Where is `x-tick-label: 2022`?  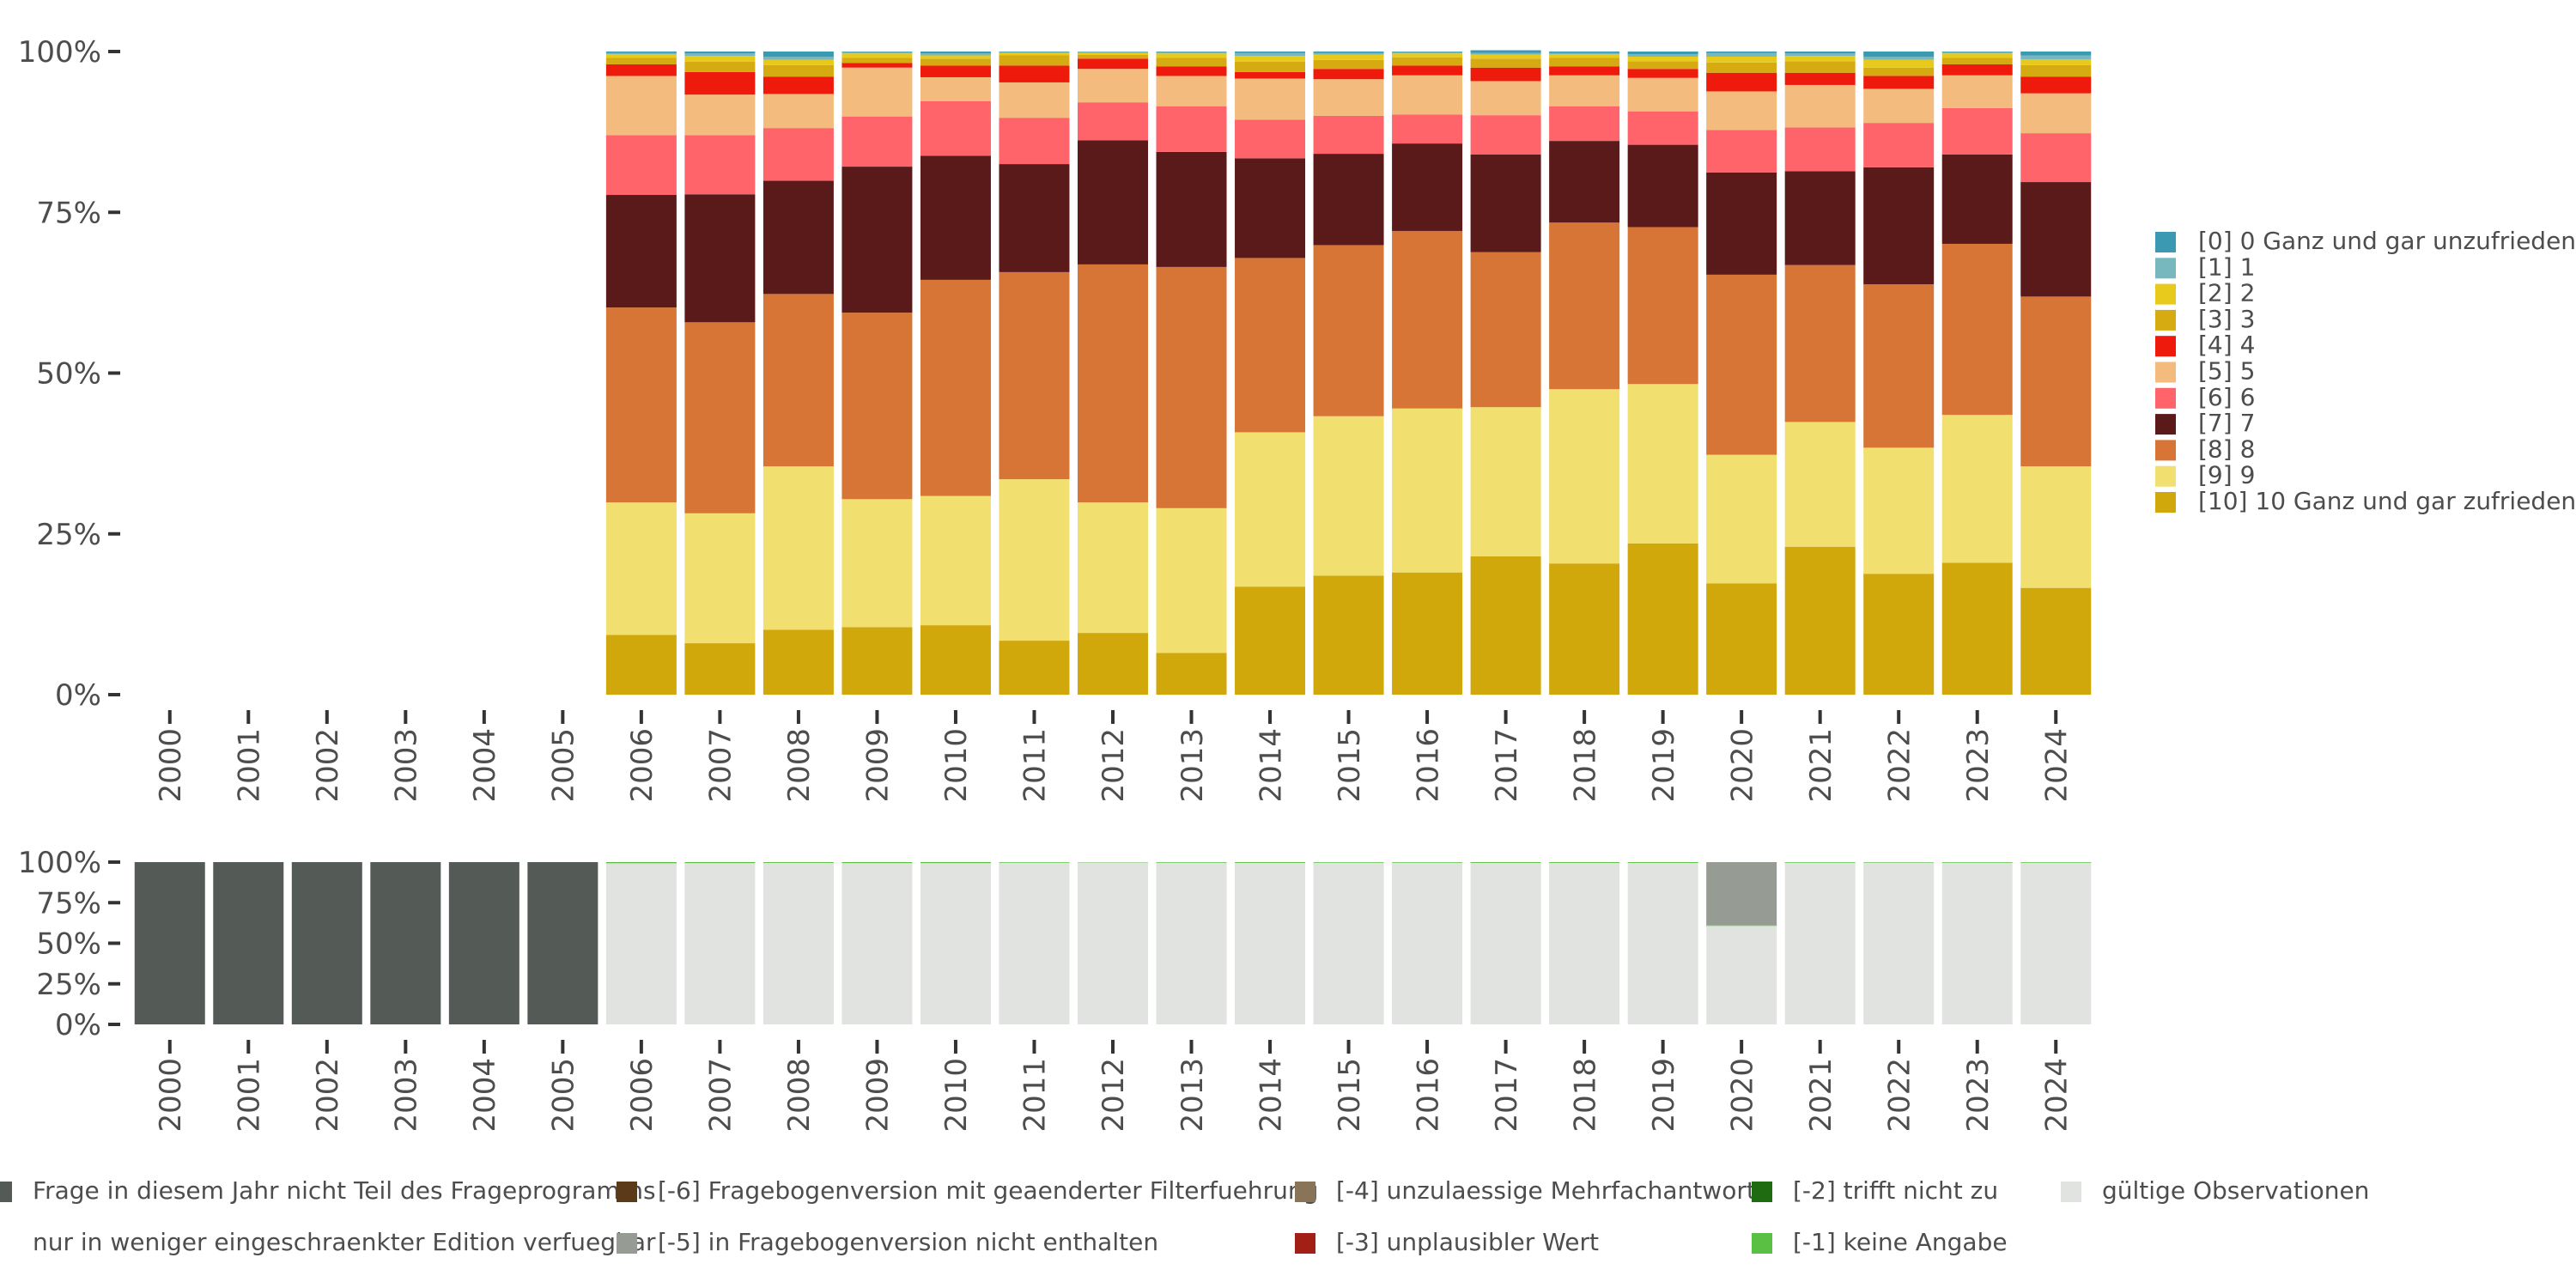
x-tick-label: 2022 is located at coordinates (1900, 1096).